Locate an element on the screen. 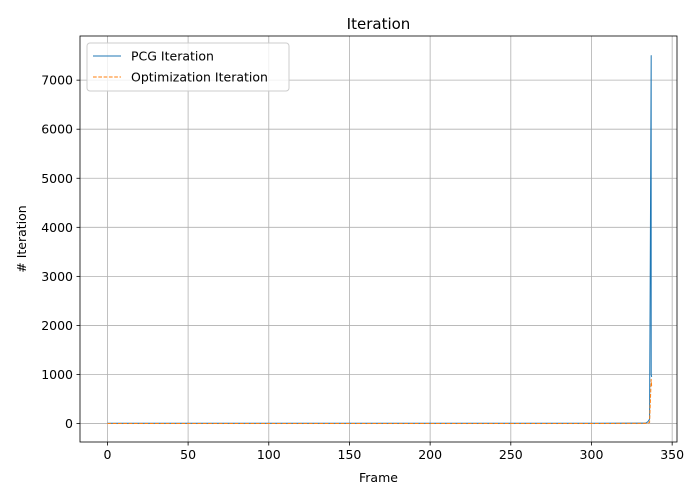 This screenshot has width=700, height=500. y-tick-label: 6000 is located at coordinates (57, 129).